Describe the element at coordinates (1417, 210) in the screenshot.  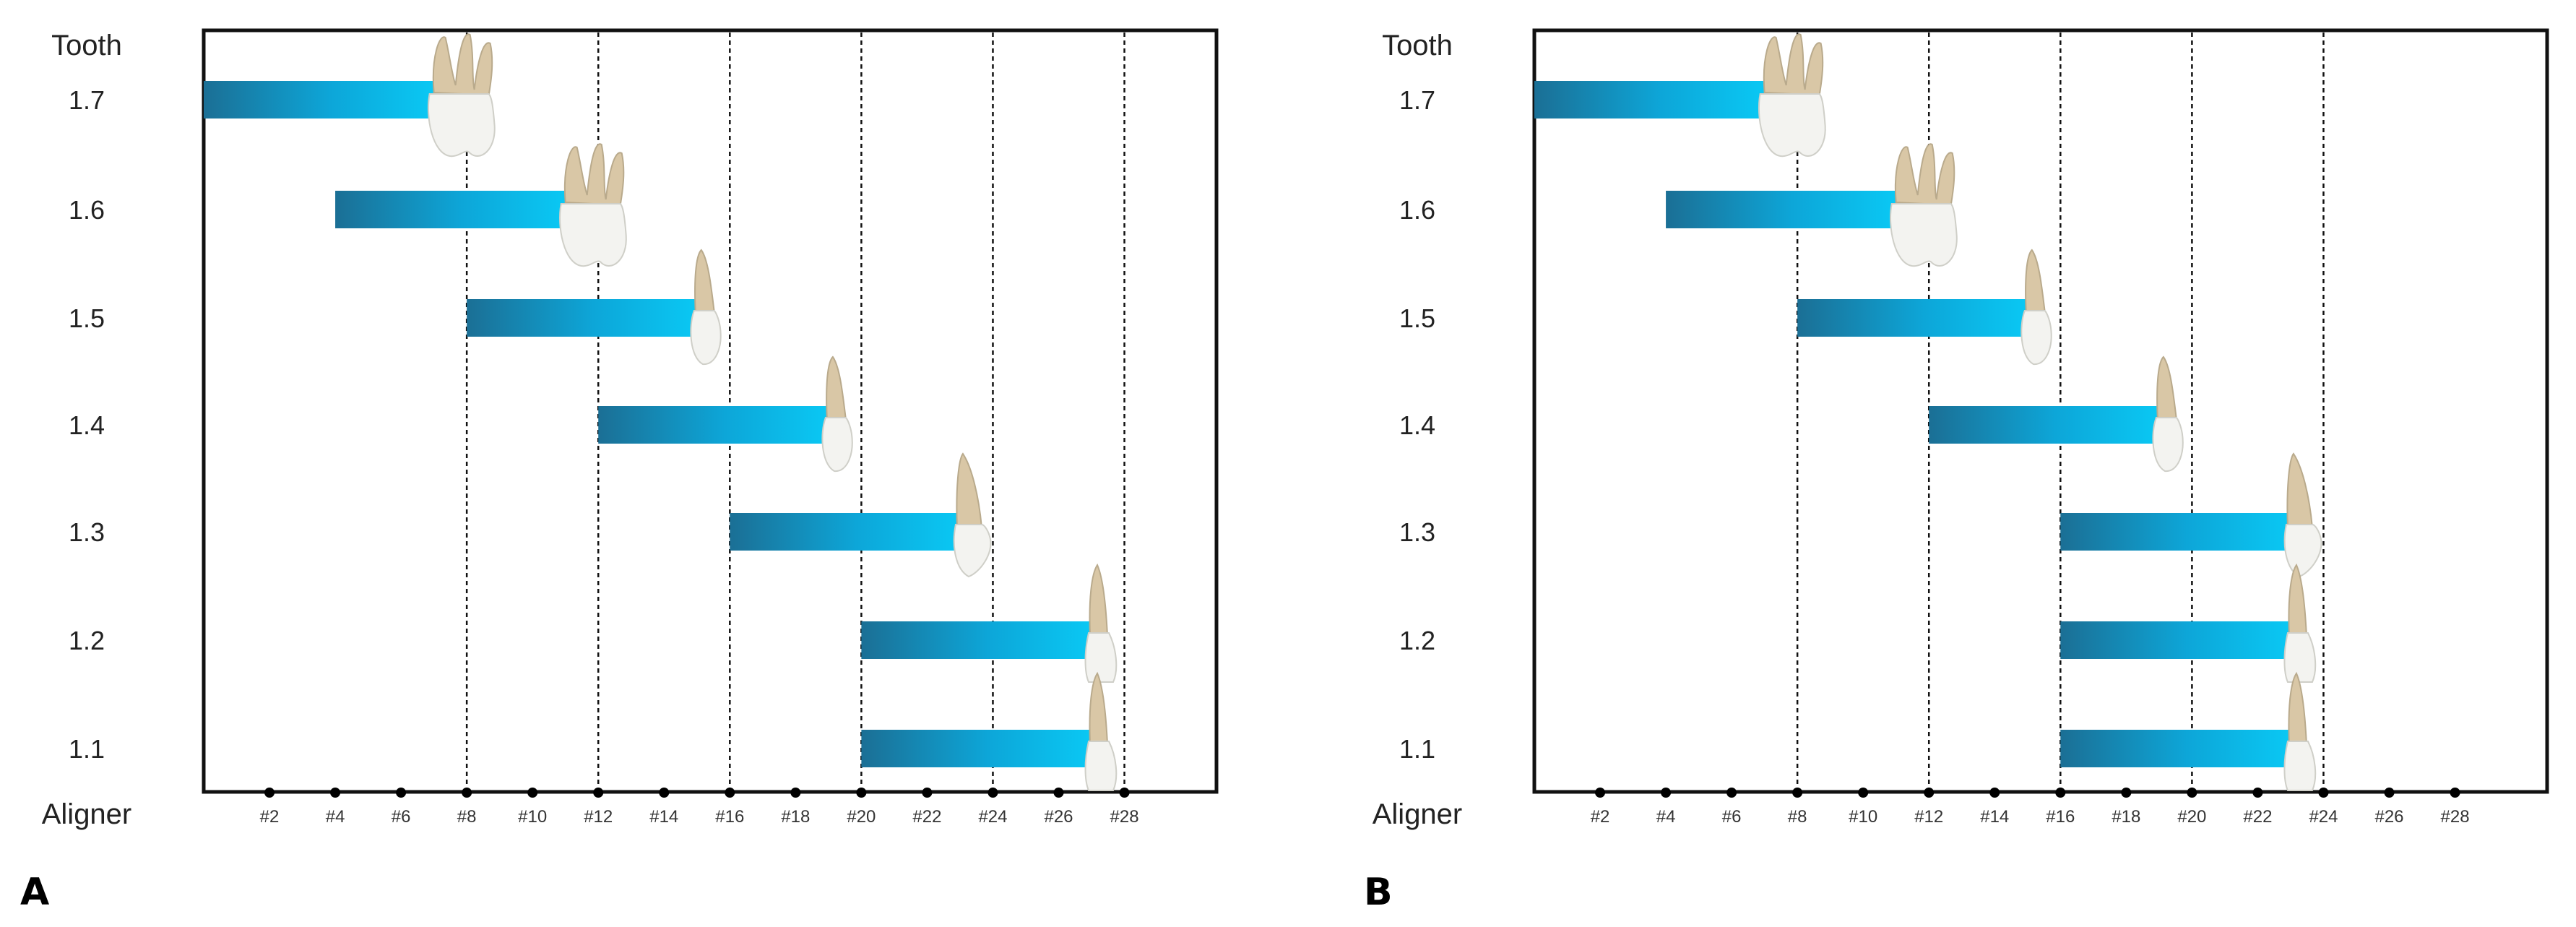
I see `tooth-row-label: 1.6` at that location.